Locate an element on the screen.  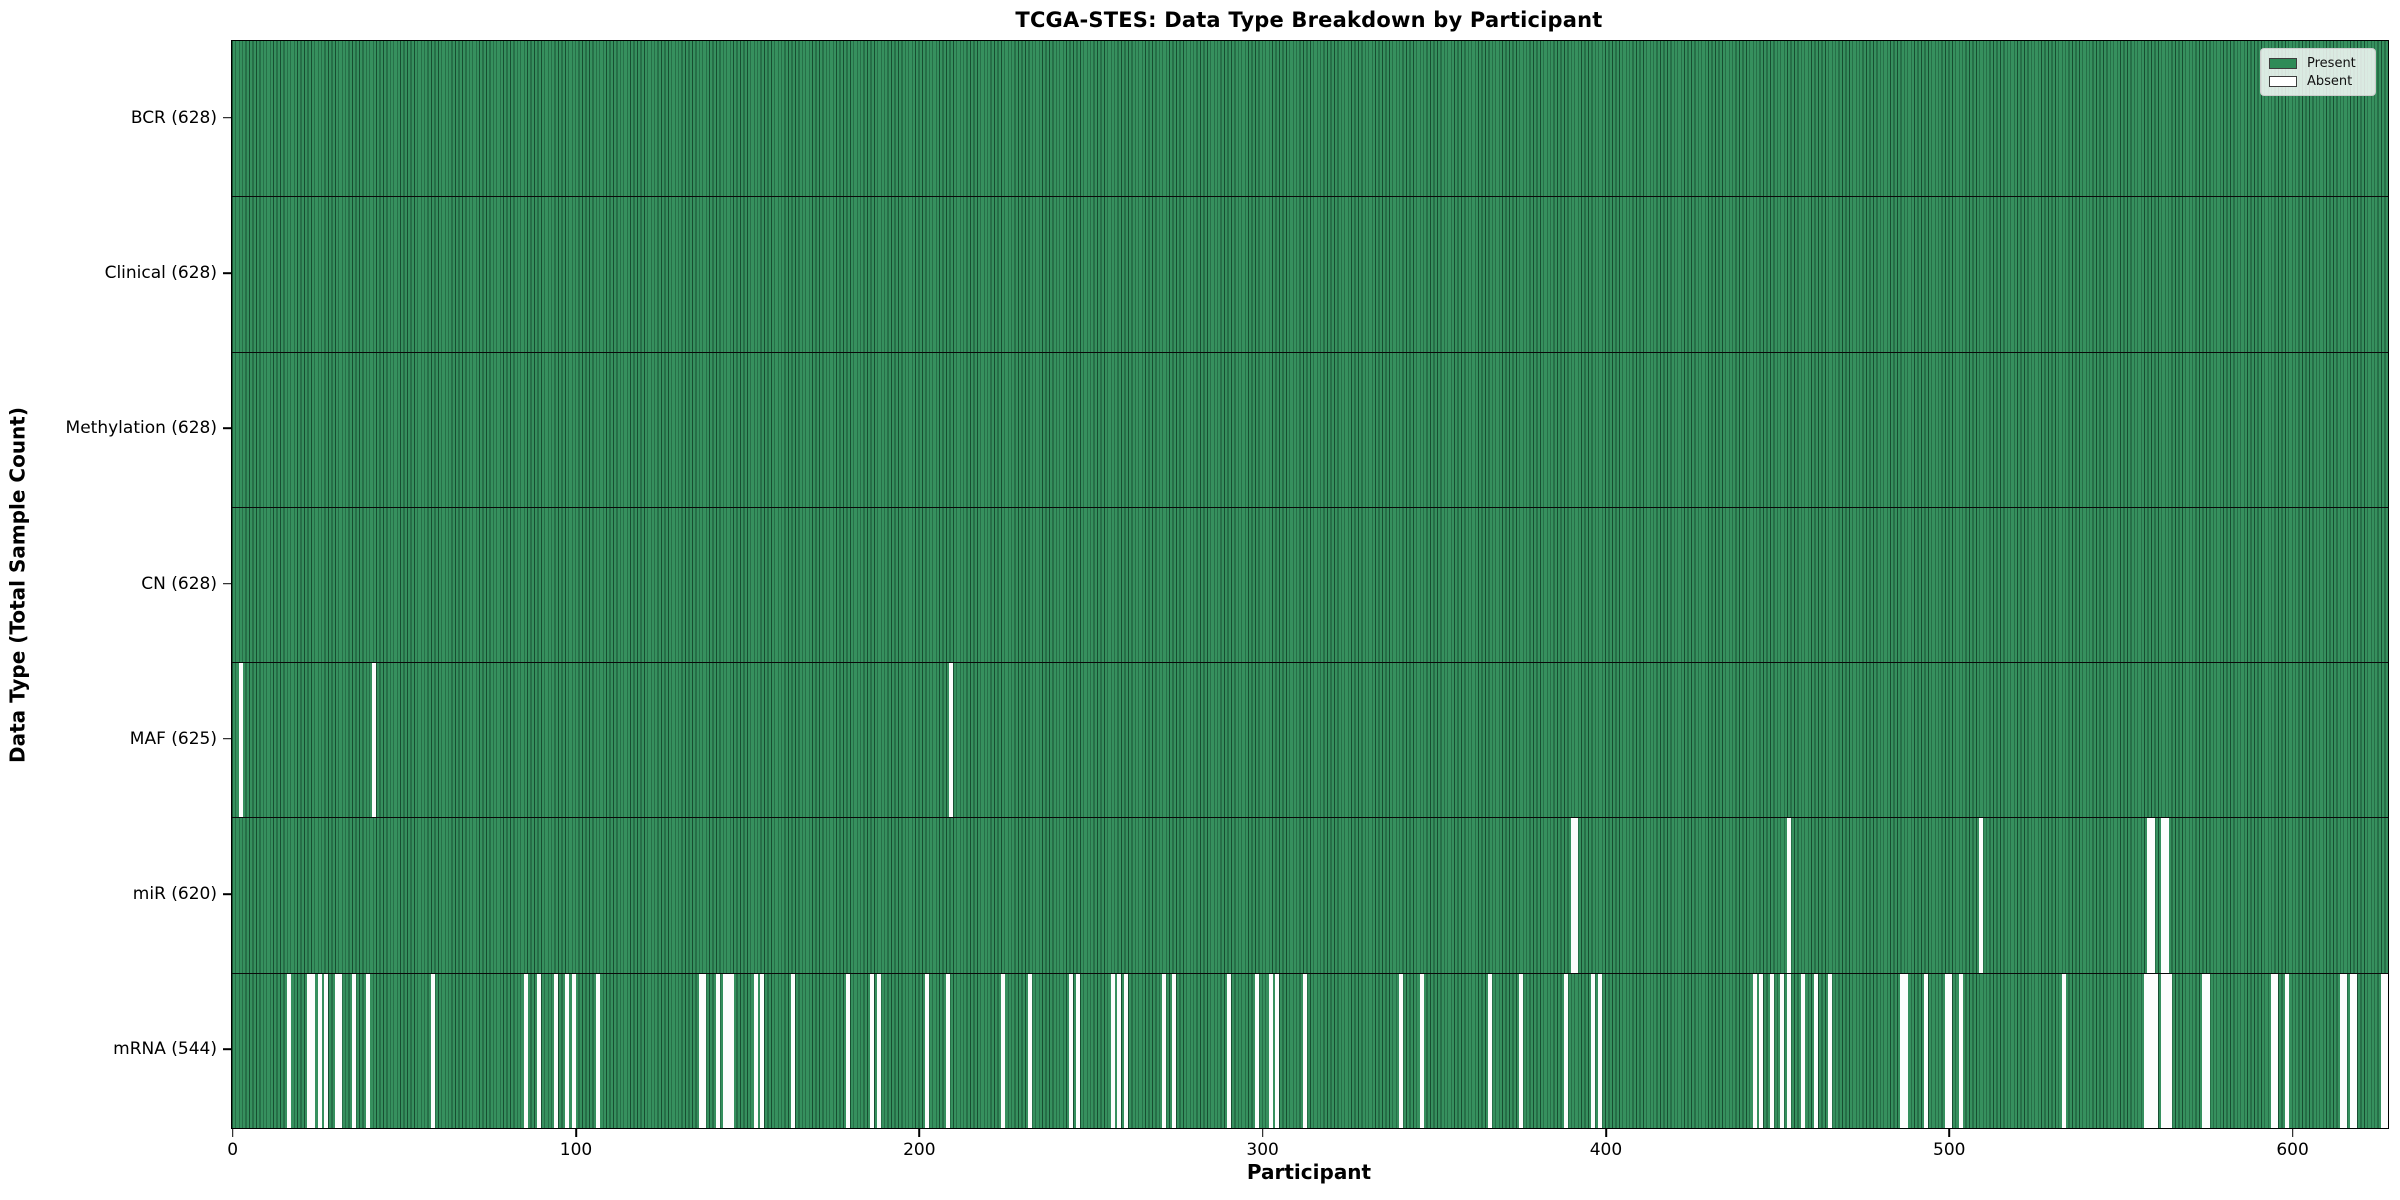
x-tick-label-300: 300 is located at coordinates (1262, 1150).